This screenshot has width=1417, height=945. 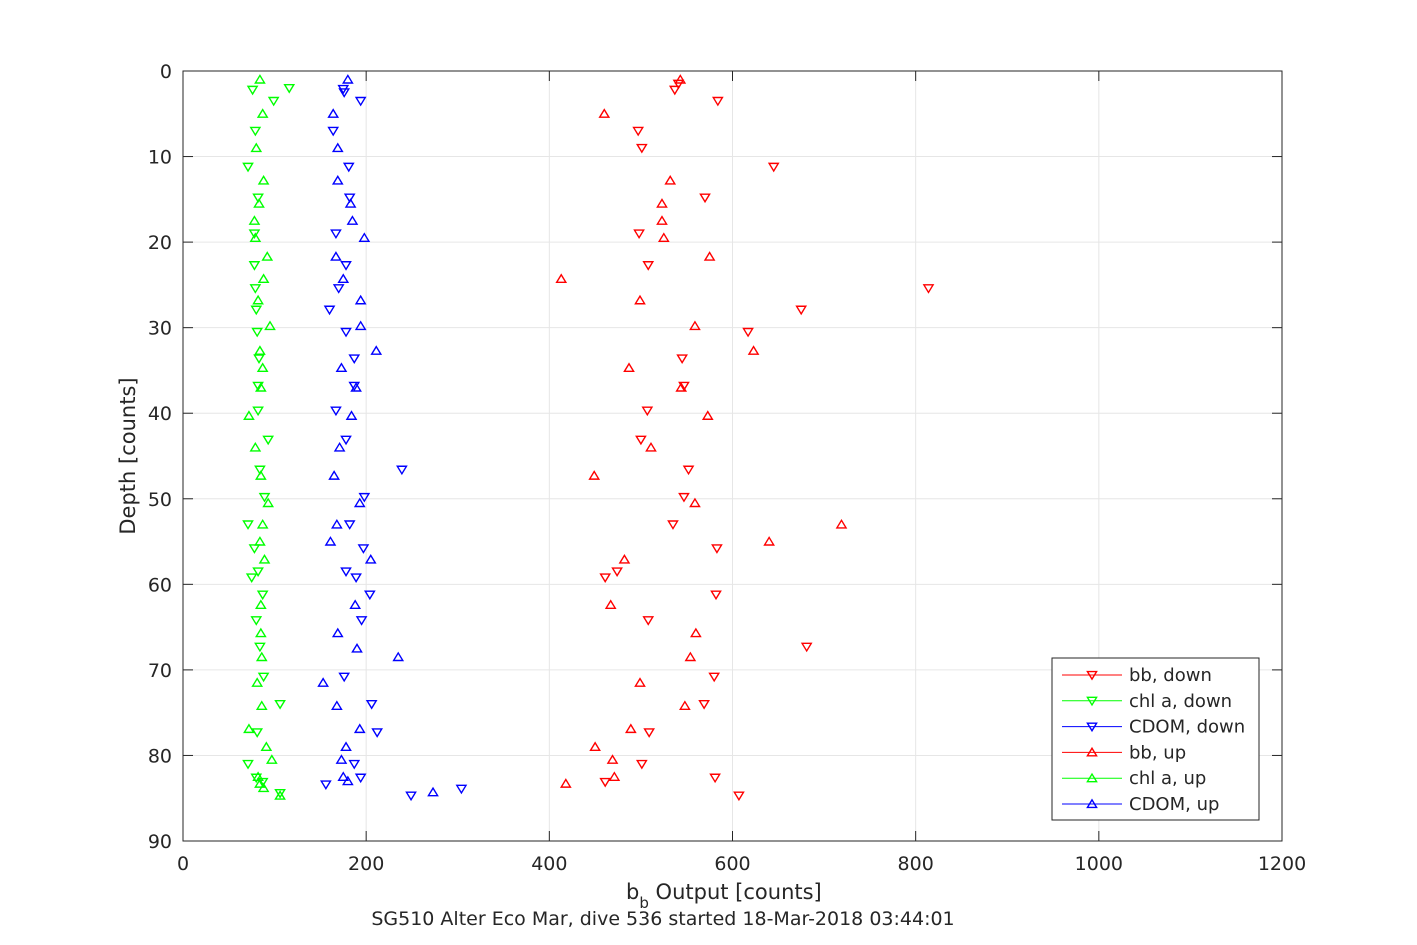 What do you see at coordinates (916, 864) in the screenshot?
I see `x-tick-label: 800` at bounding box center [916, 864].